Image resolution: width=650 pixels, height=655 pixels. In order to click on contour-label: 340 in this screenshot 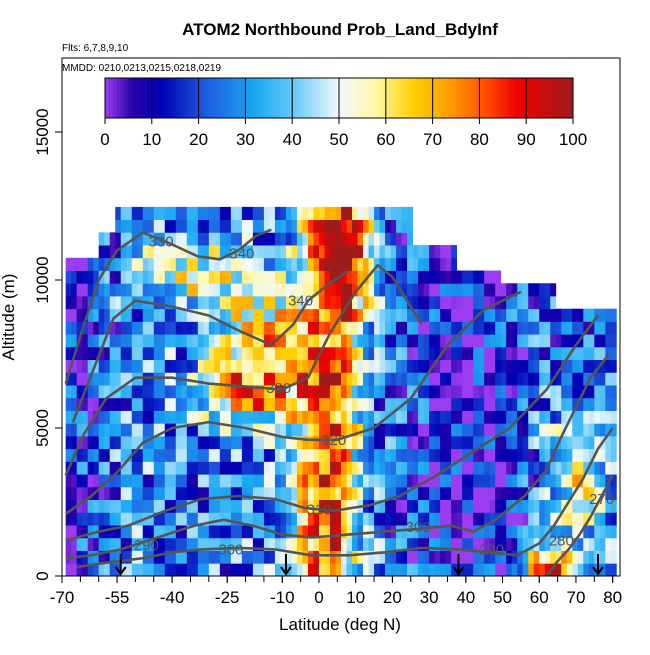, I will do `click(241, 253)`.